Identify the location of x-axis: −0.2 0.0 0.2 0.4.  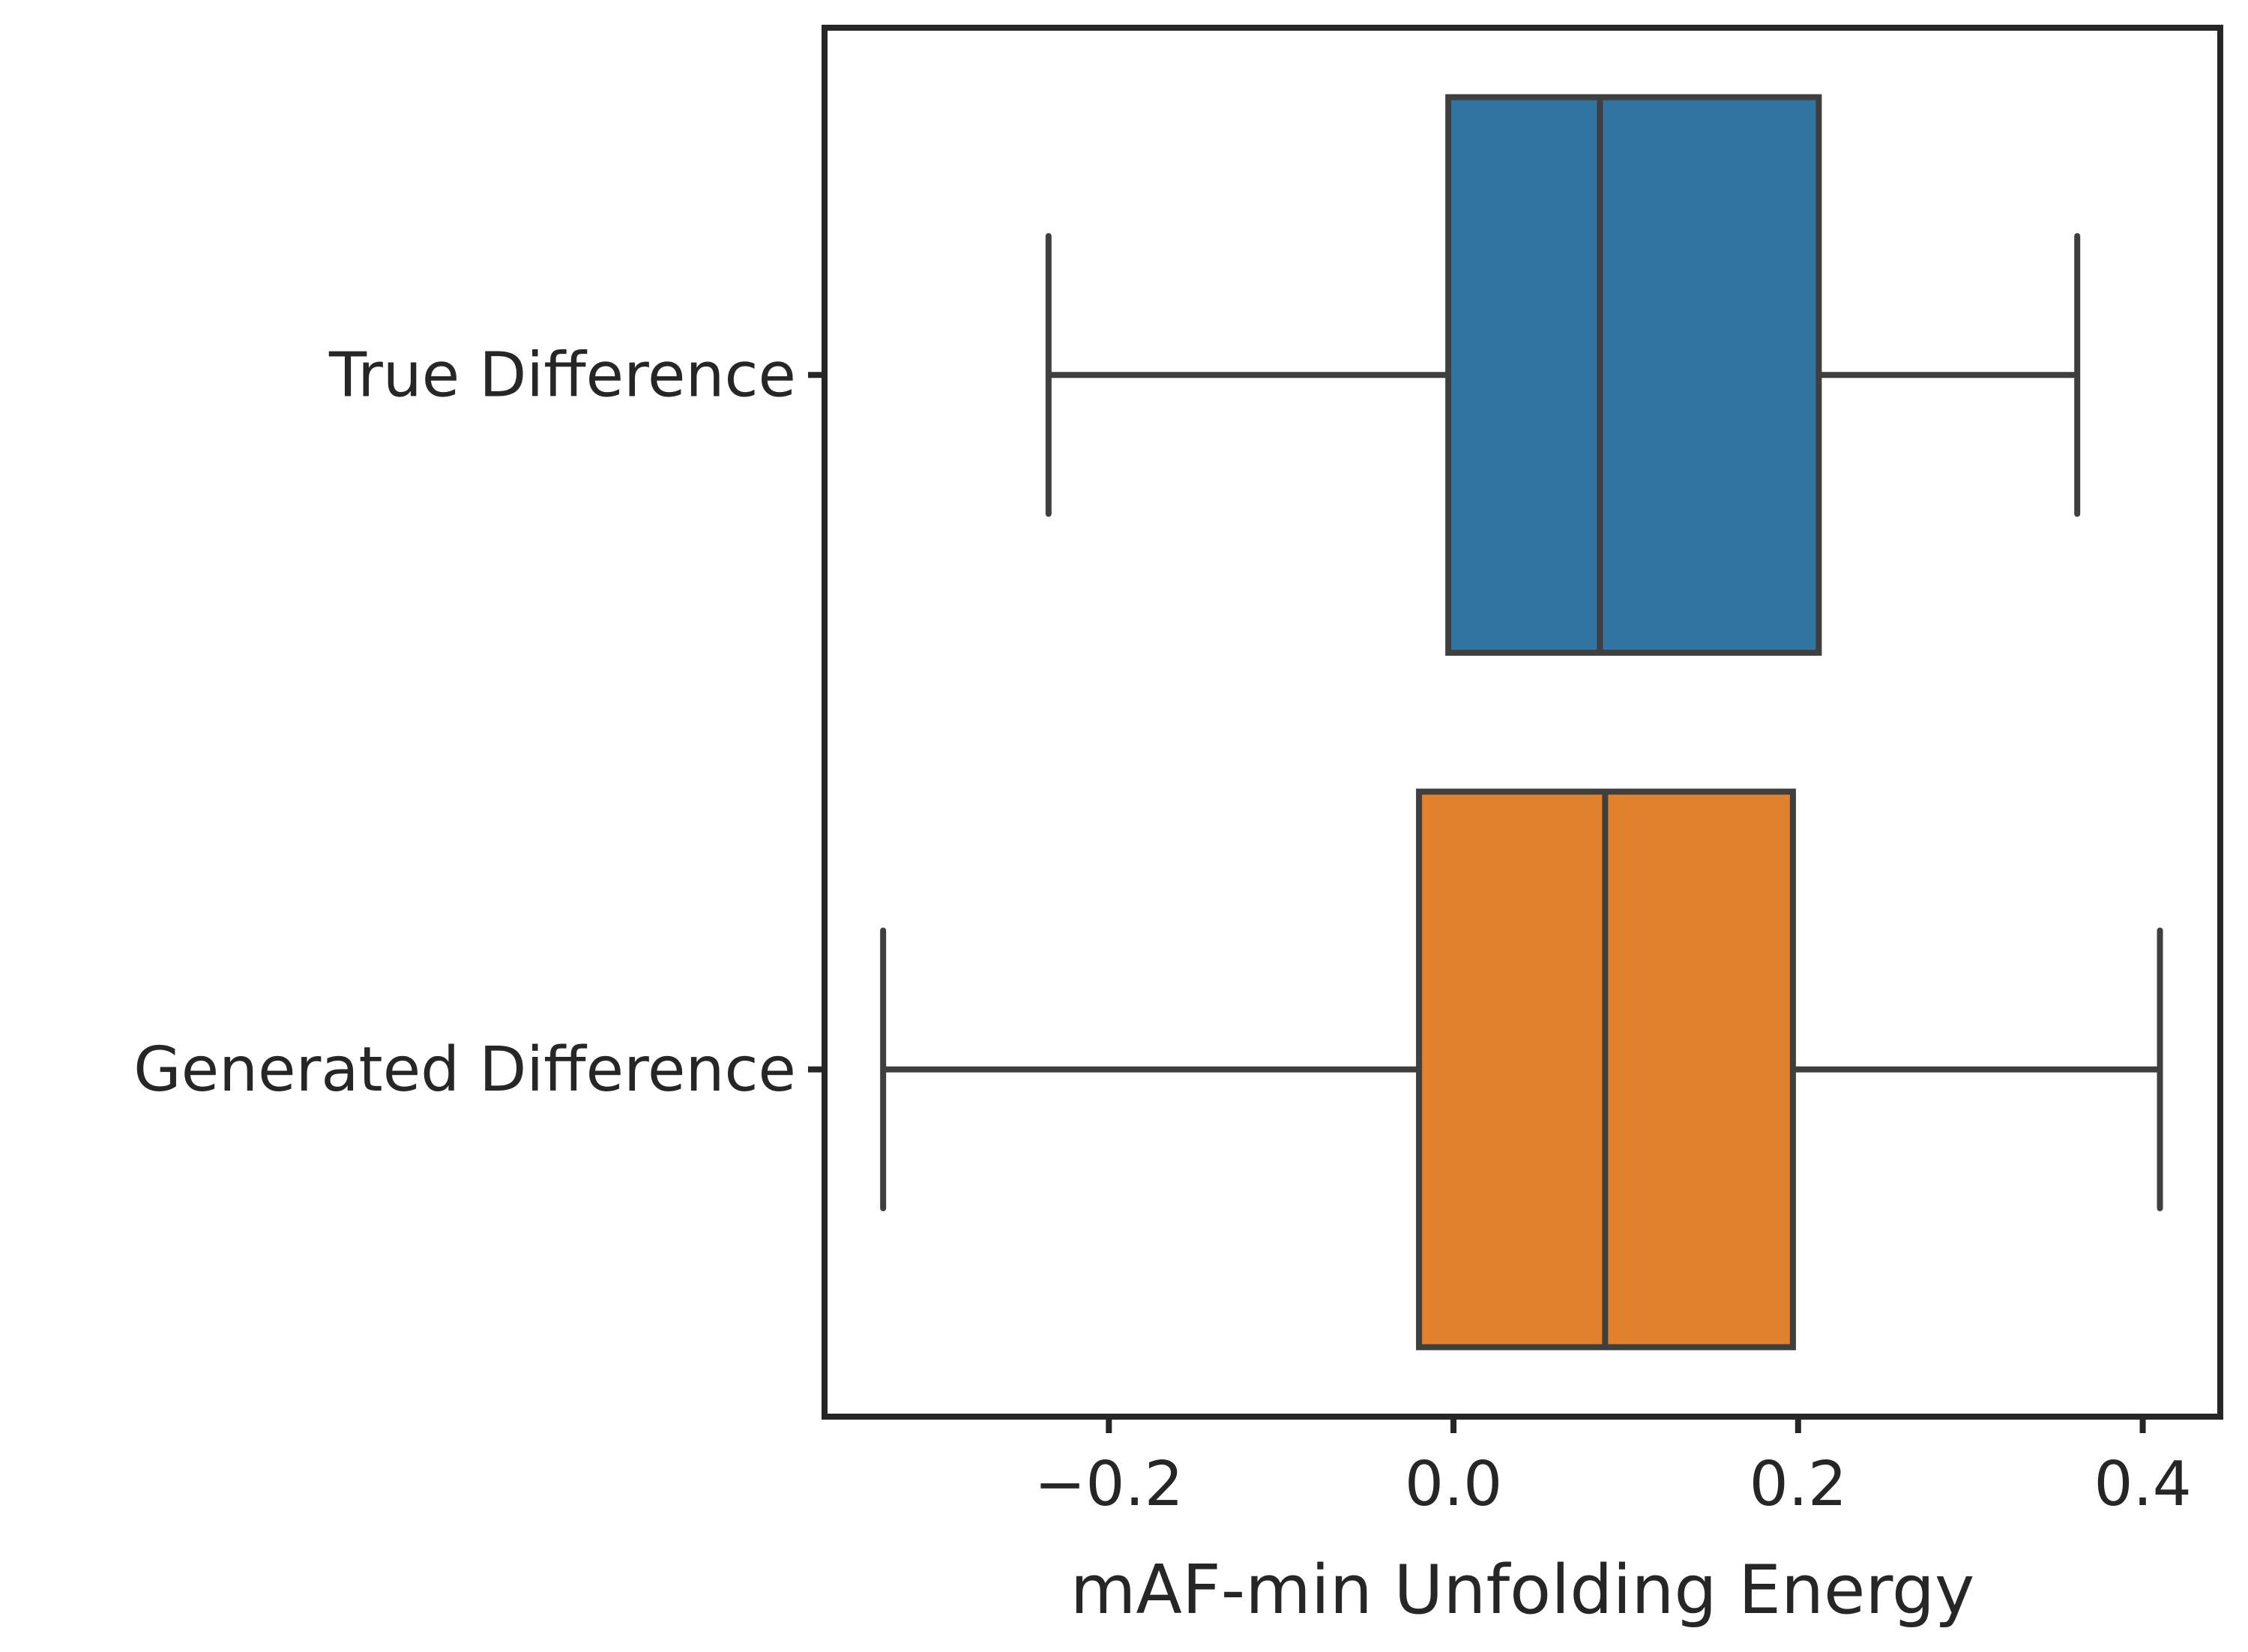
(1613, 1468).